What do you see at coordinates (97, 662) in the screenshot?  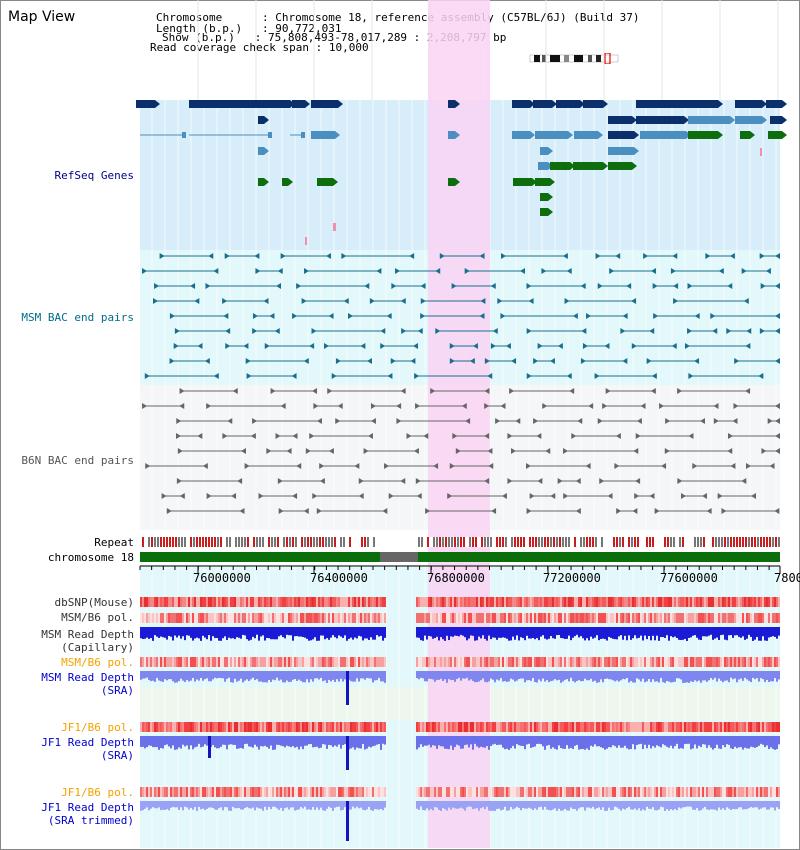 I see `track-label-msm-b6-pol-2: MSM/B6 pol.` at bounding box center [97, 662].